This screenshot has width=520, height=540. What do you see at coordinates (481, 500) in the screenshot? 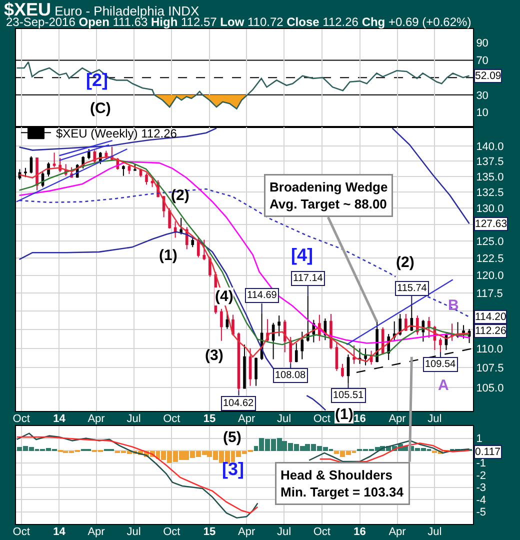
I see `y-tick-label: -4` at bounding box center [481, 500].